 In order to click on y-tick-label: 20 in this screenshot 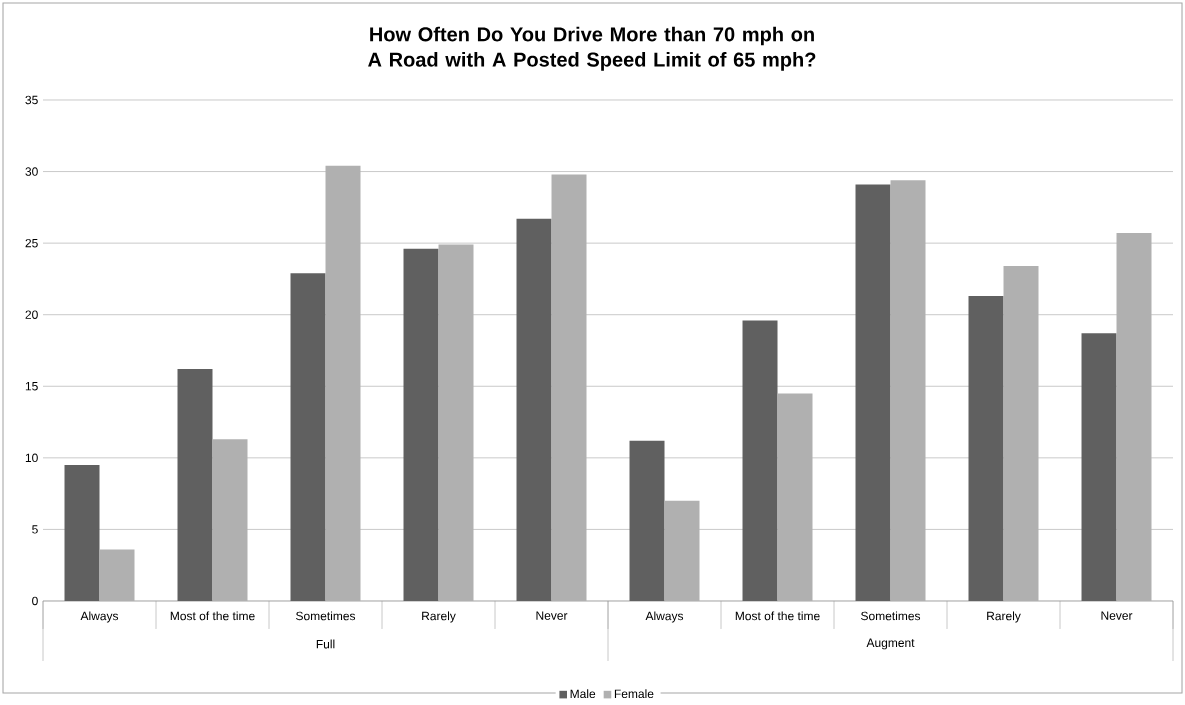, I will do `click(31, 314)`.